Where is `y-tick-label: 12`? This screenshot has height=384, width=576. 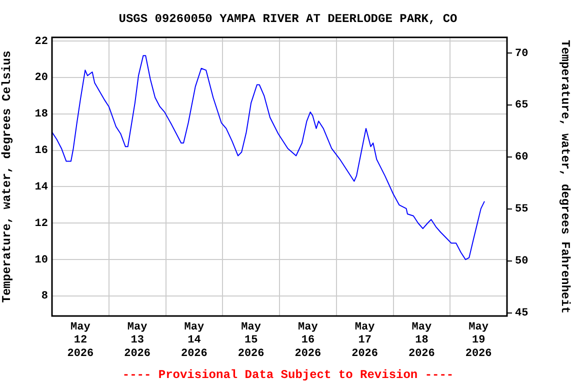 y-tick-label: 12 is located at coordinates (41, 224).